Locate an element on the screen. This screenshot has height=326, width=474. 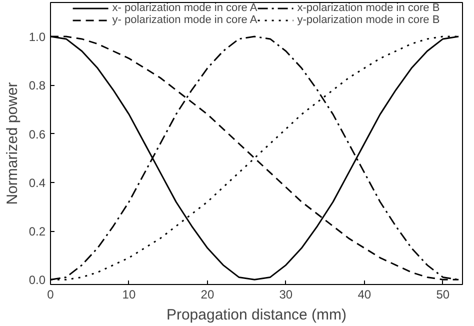
y-tick-label: 0.8 is located at coordinates (37, 85).